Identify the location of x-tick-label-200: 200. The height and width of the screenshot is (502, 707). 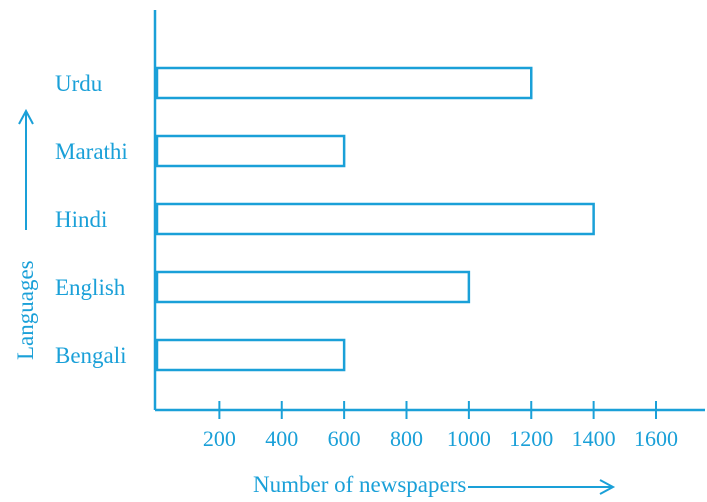
(219, 438).